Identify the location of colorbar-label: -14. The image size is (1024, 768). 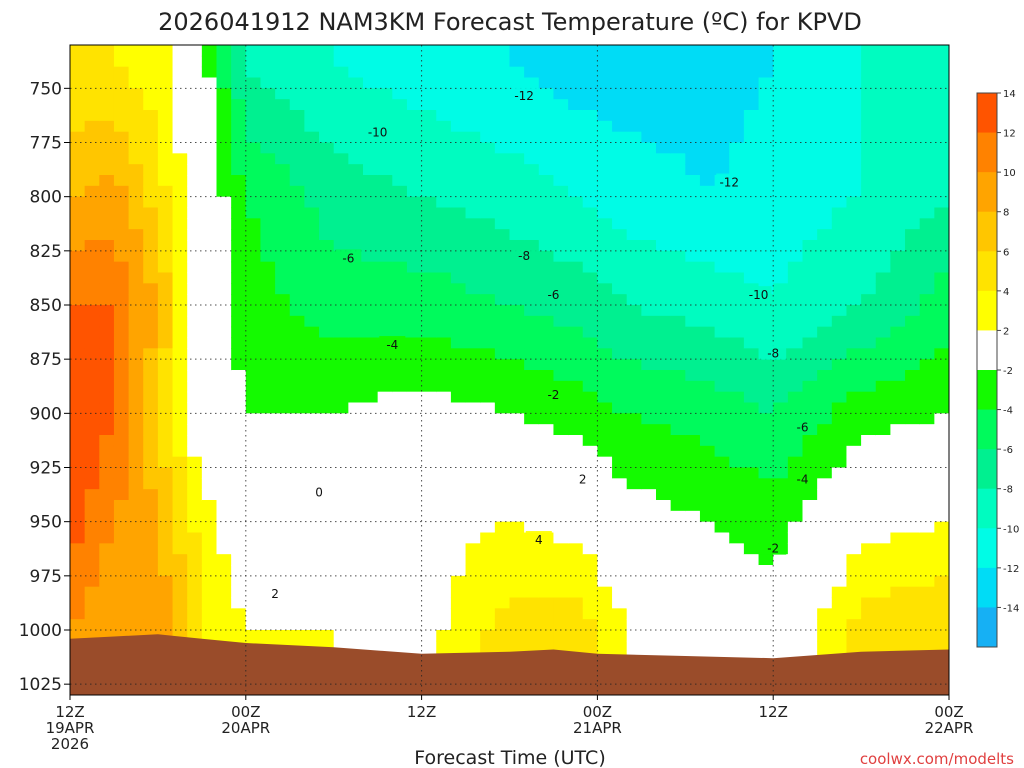
(1011, 608).